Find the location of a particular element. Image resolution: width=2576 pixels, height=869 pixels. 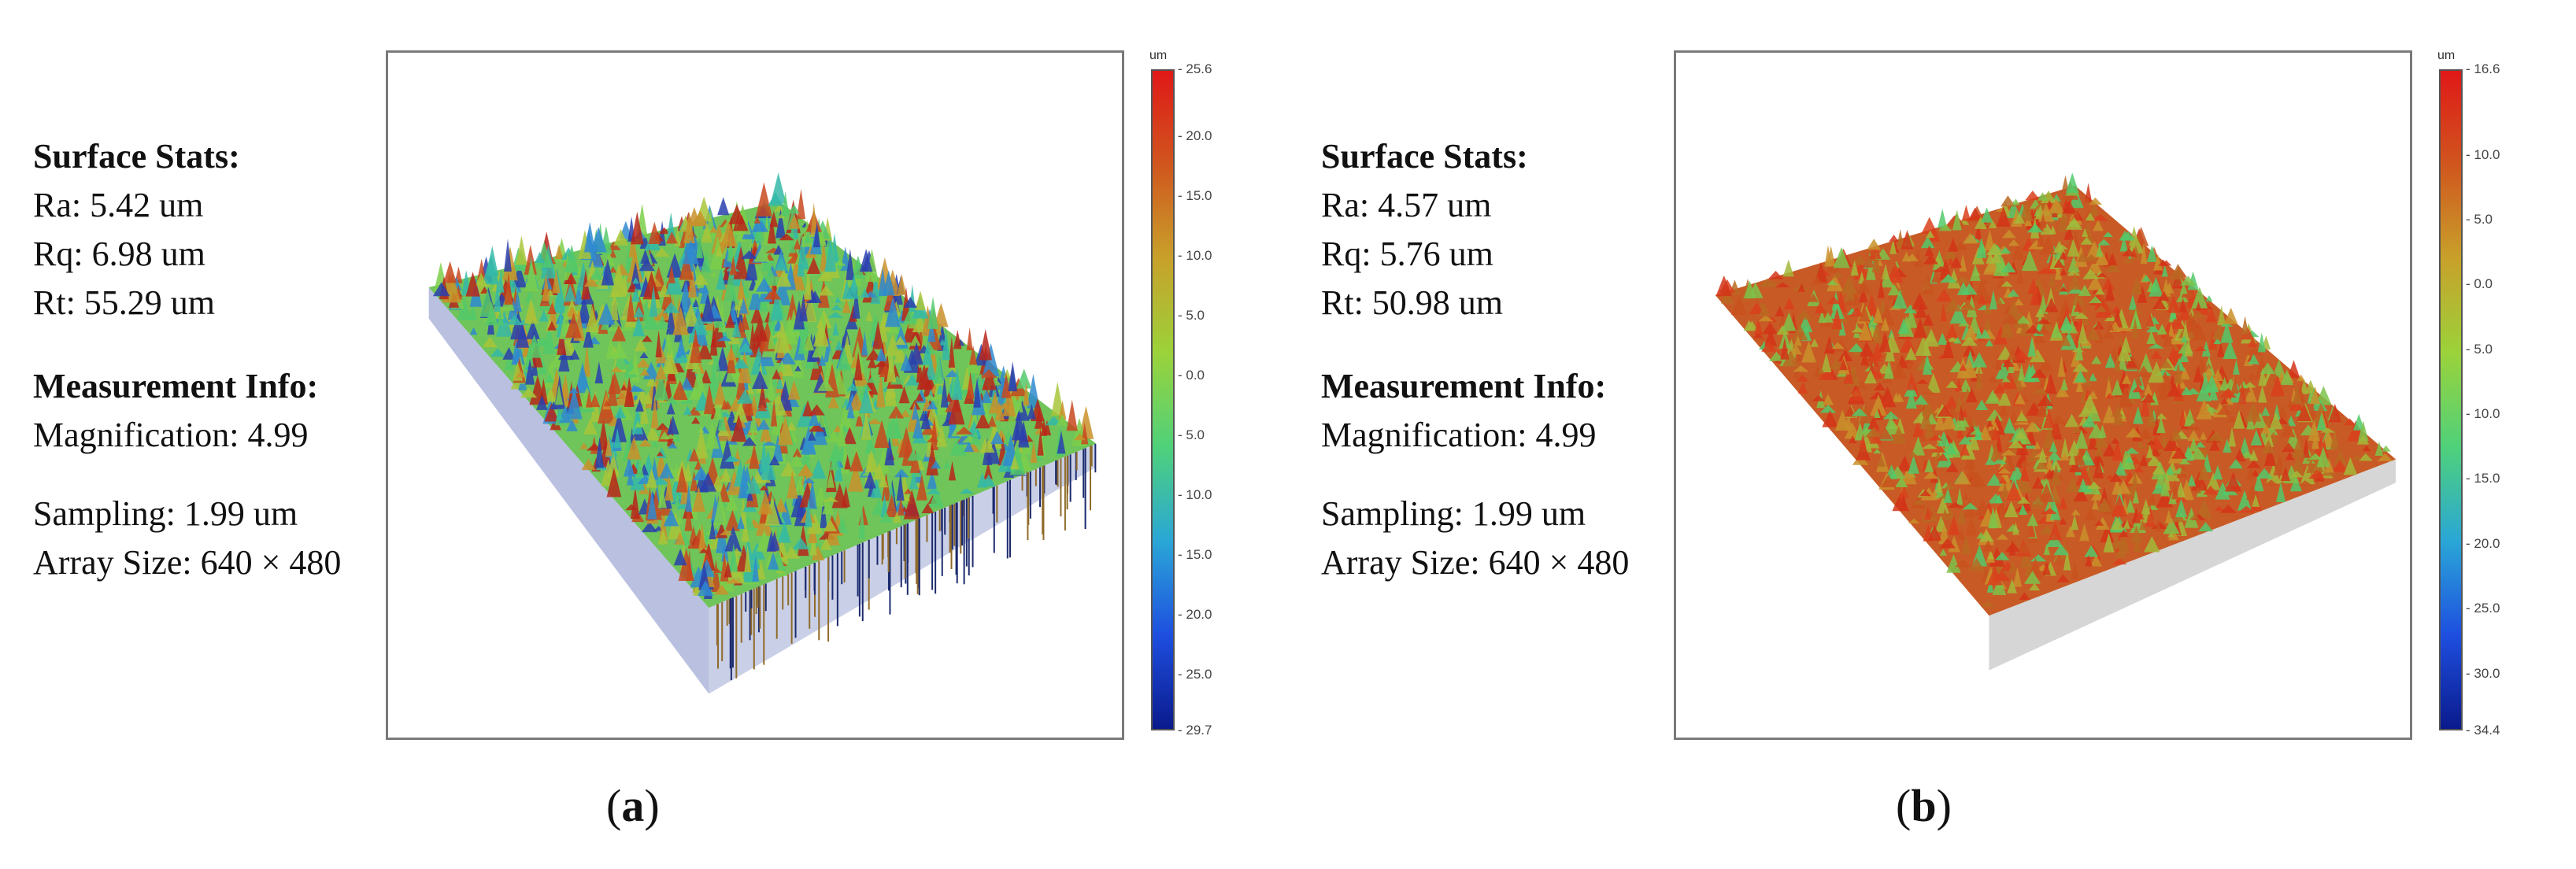

caption-open: ( is located at coordinates (1904, 805).